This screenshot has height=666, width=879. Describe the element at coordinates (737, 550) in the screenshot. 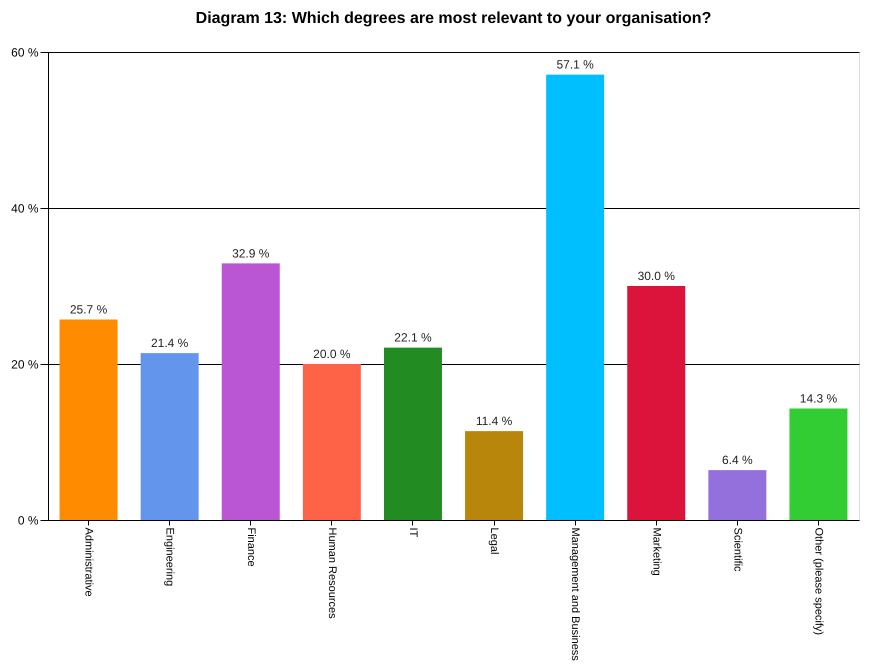

I see `x-tick-label: Scientific` at that location.